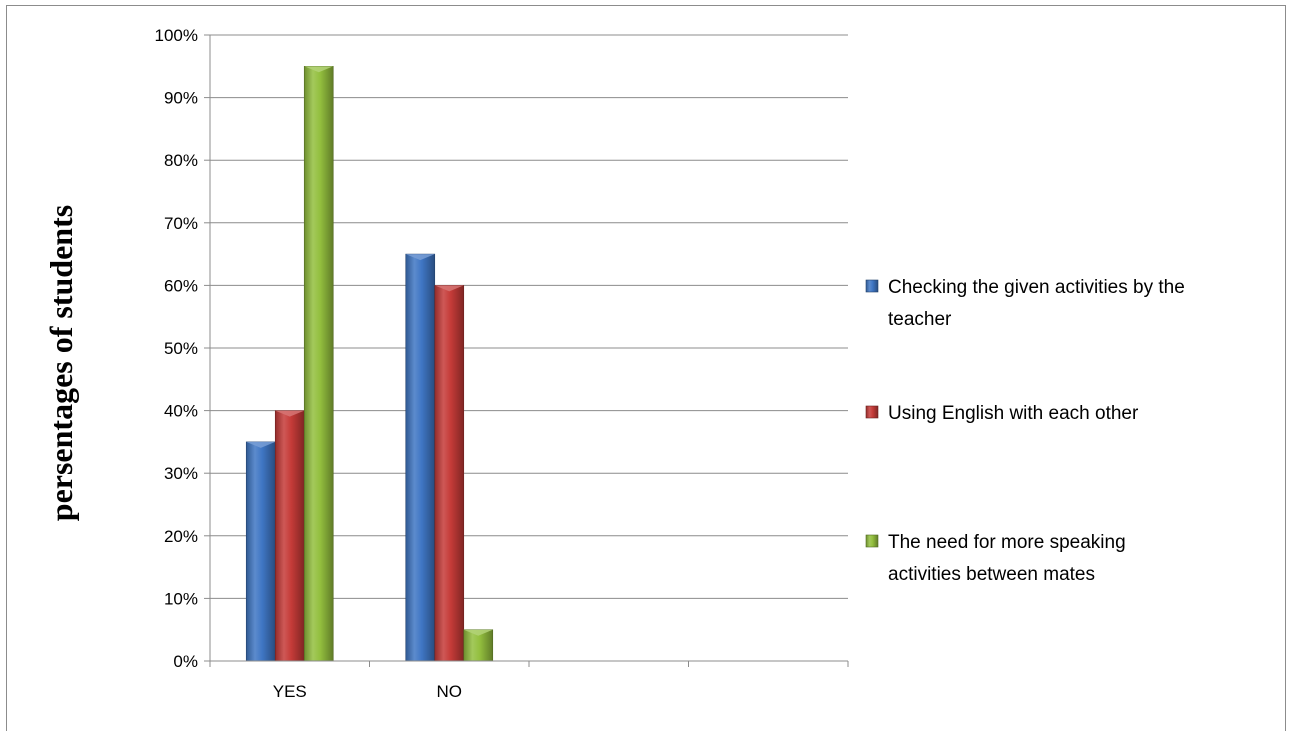  I want to click on y-axis-label: persentages of students, so click(61, 363).